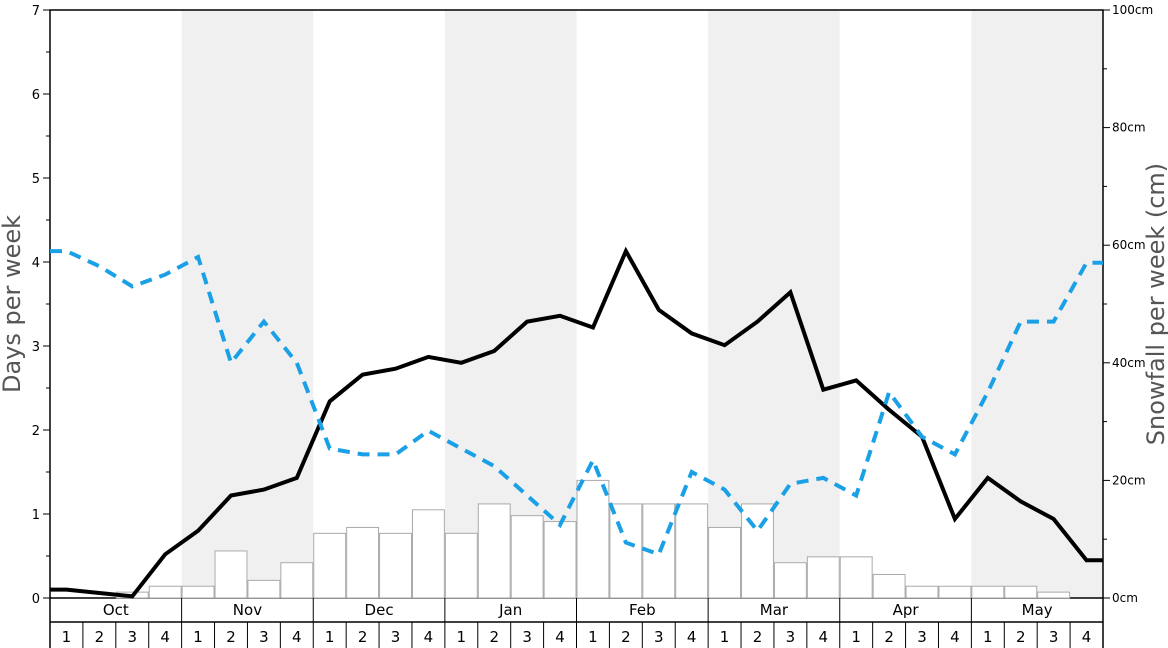 The width and height of the screenshot is (1168, 648). What do you see at coordinates (41, 305) in the screenshot?
I see `y-axis-left: 0 1 2 3 4 5 6 7` at bounding box center [41, 305].